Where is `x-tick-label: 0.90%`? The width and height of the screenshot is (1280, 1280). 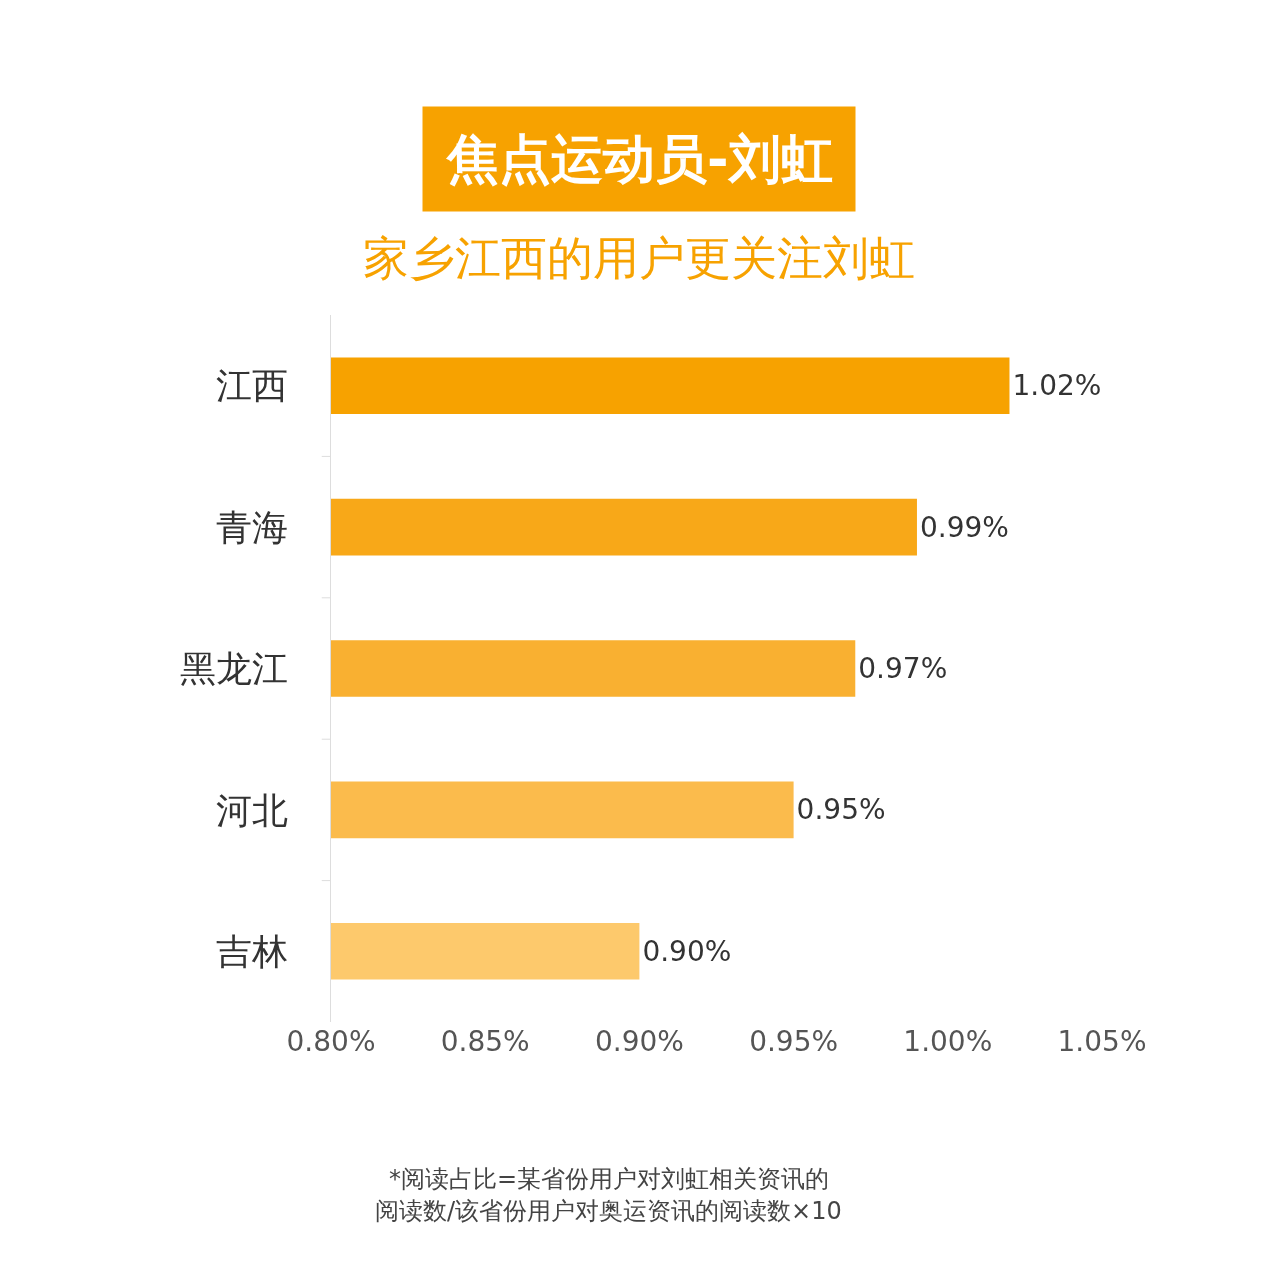
x-tick-label: 0.90% is located at coordinates (639, 1041).